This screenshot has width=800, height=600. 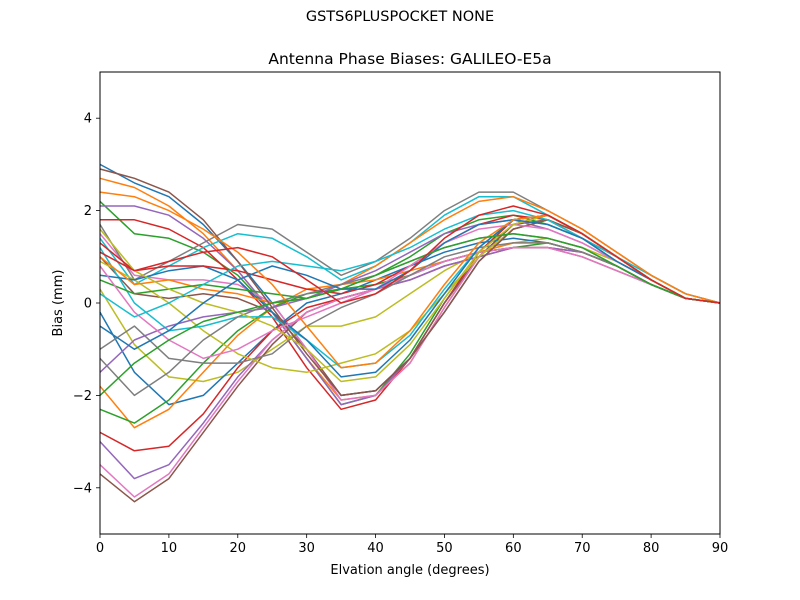 What do you see at coordinates (88, 211) in the screenshot?
I see `y-tick-label: 2` at bounding box center [88, 211].